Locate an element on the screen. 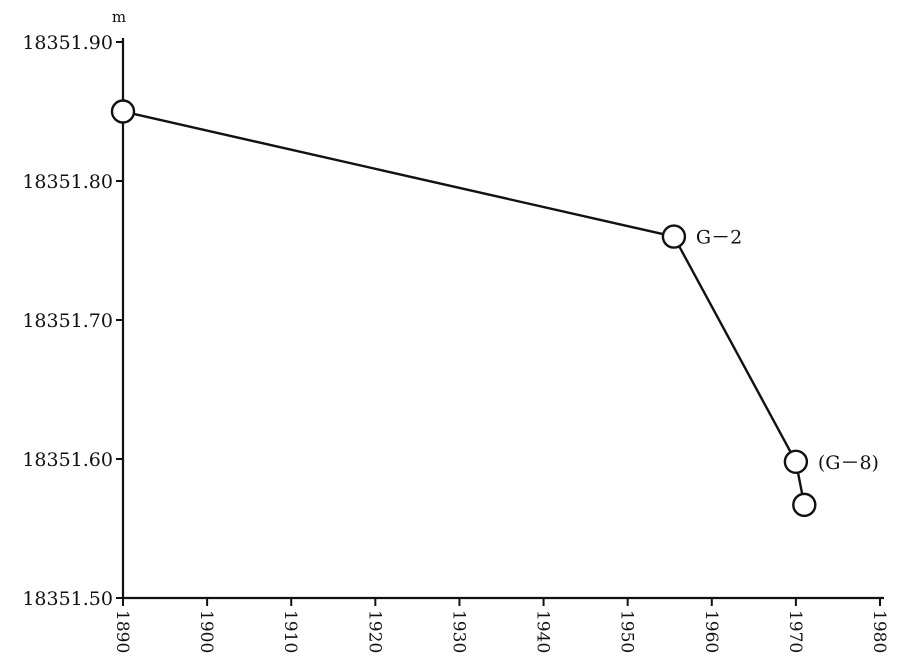  x-tick-label: 1970 is located at coordinates (795, 631).